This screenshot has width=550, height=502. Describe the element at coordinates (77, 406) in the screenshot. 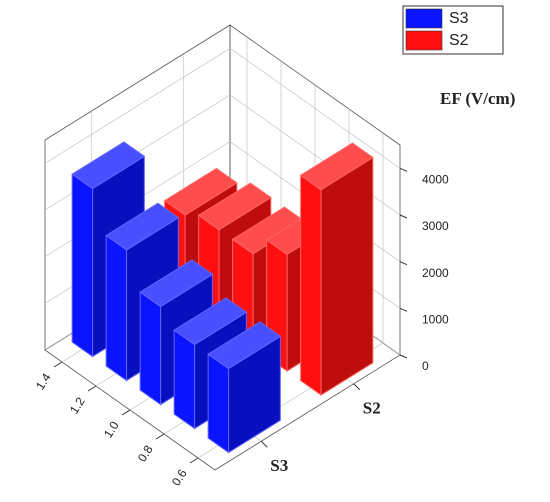

I see `x-tick-label: 1.2` at that location.